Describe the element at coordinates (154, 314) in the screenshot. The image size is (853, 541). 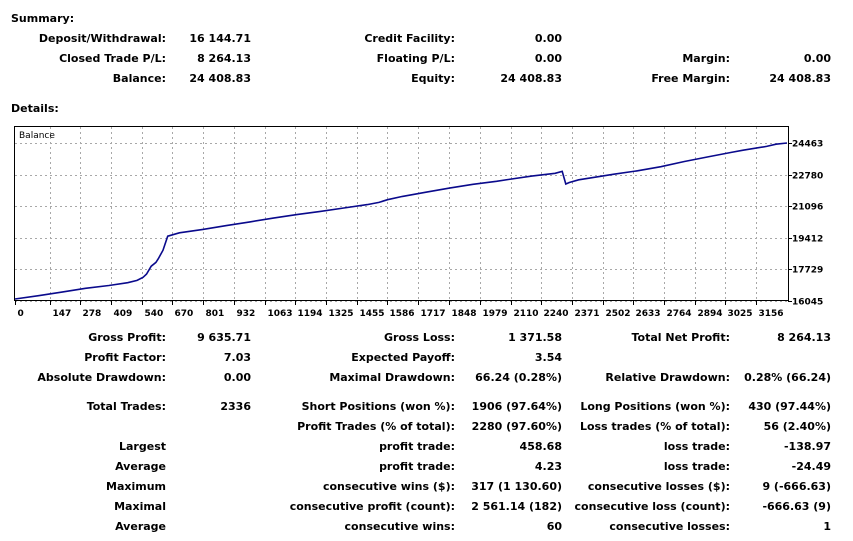
I see `x-tick-label: 540` at that location.